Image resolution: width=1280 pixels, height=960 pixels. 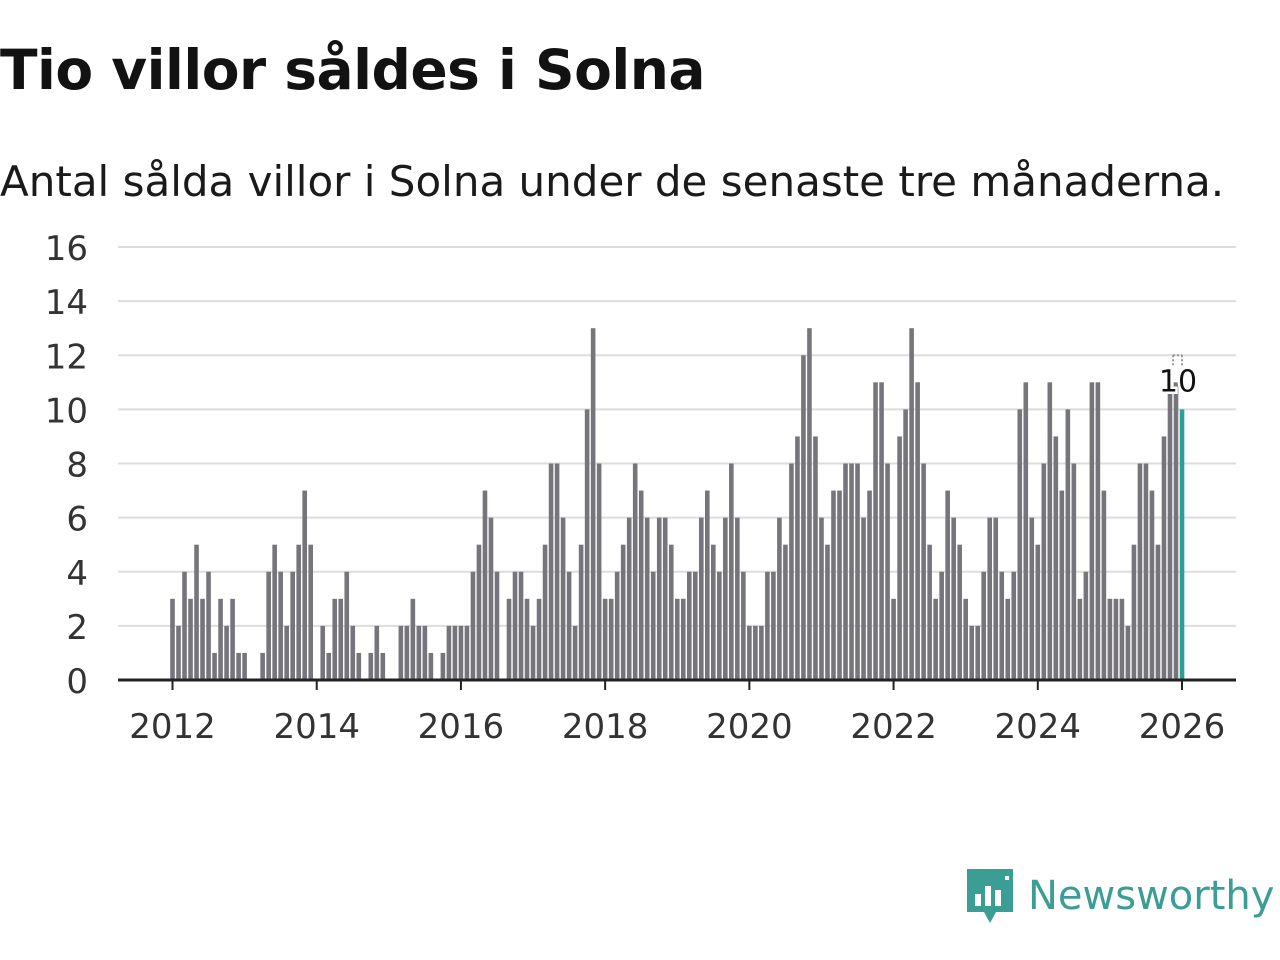 I want to click on x-tick-label: 2014, so click(x=316, y=727).